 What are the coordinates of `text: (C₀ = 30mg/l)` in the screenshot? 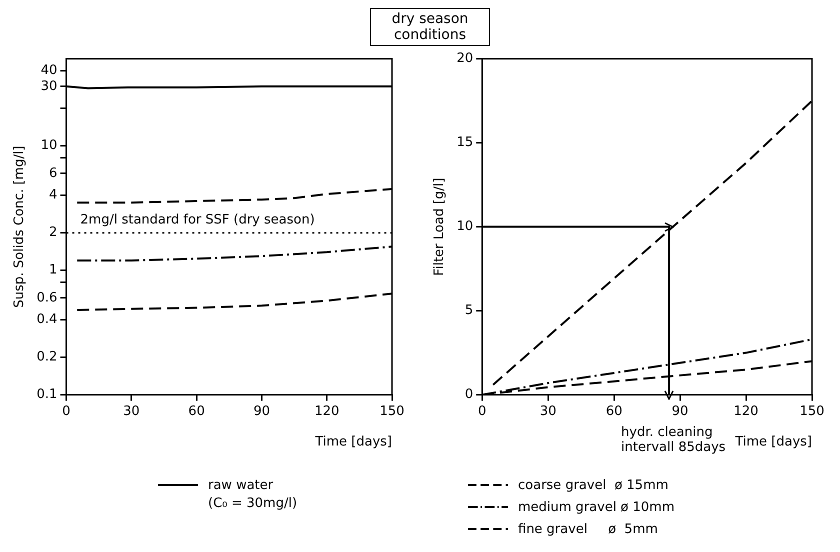 It's located at (252, 504).